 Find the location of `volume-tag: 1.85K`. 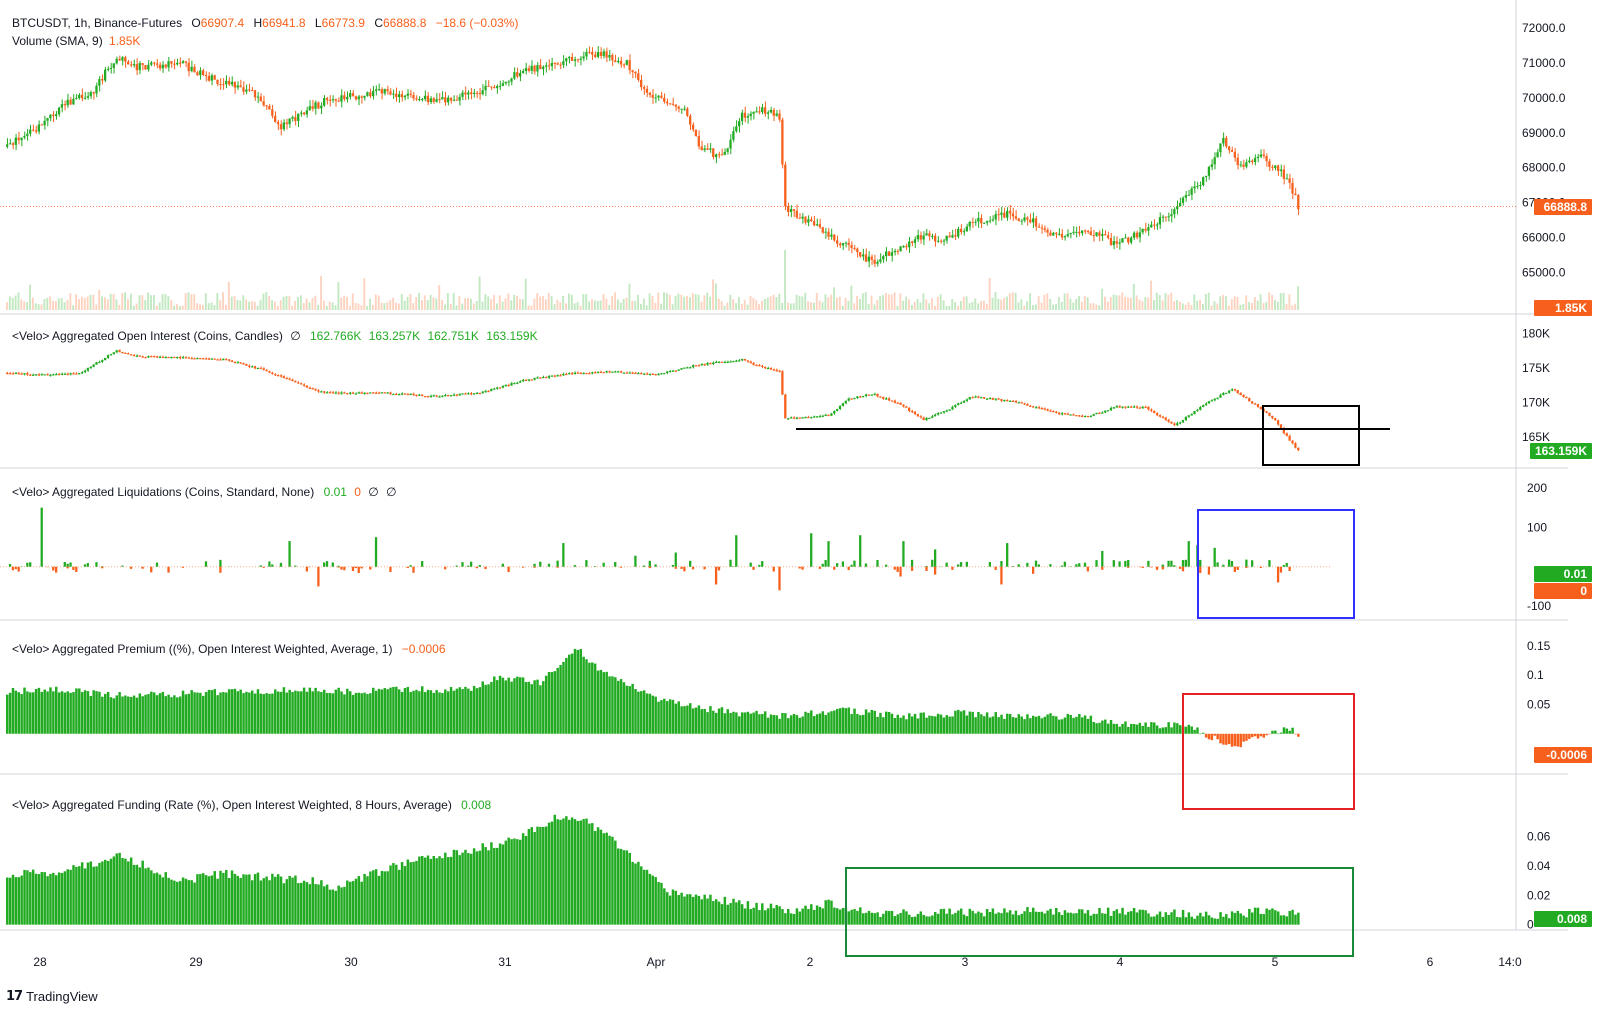

volume-tag: 1.85K is located at coordinates (1563, 308).